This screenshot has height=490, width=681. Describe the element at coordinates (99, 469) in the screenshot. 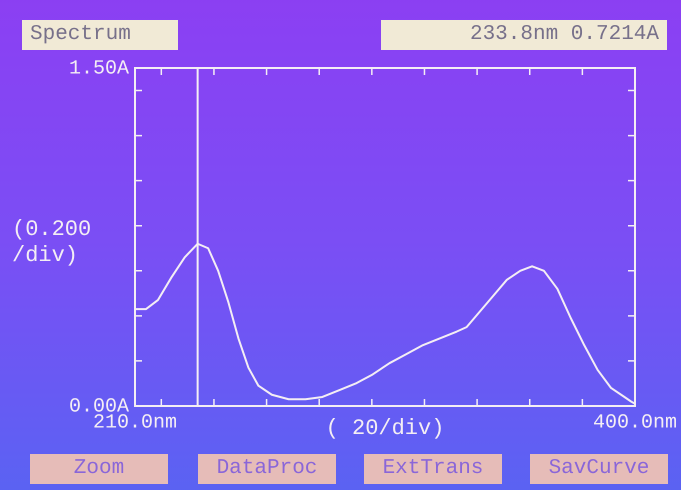

I see `text: Zoom` at that location.